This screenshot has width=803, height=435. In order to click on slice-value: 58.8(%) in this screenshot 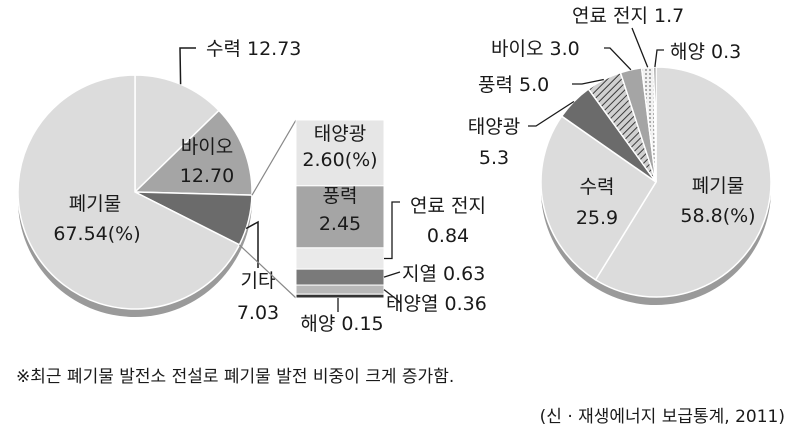, I will do `click(717, 216)`.